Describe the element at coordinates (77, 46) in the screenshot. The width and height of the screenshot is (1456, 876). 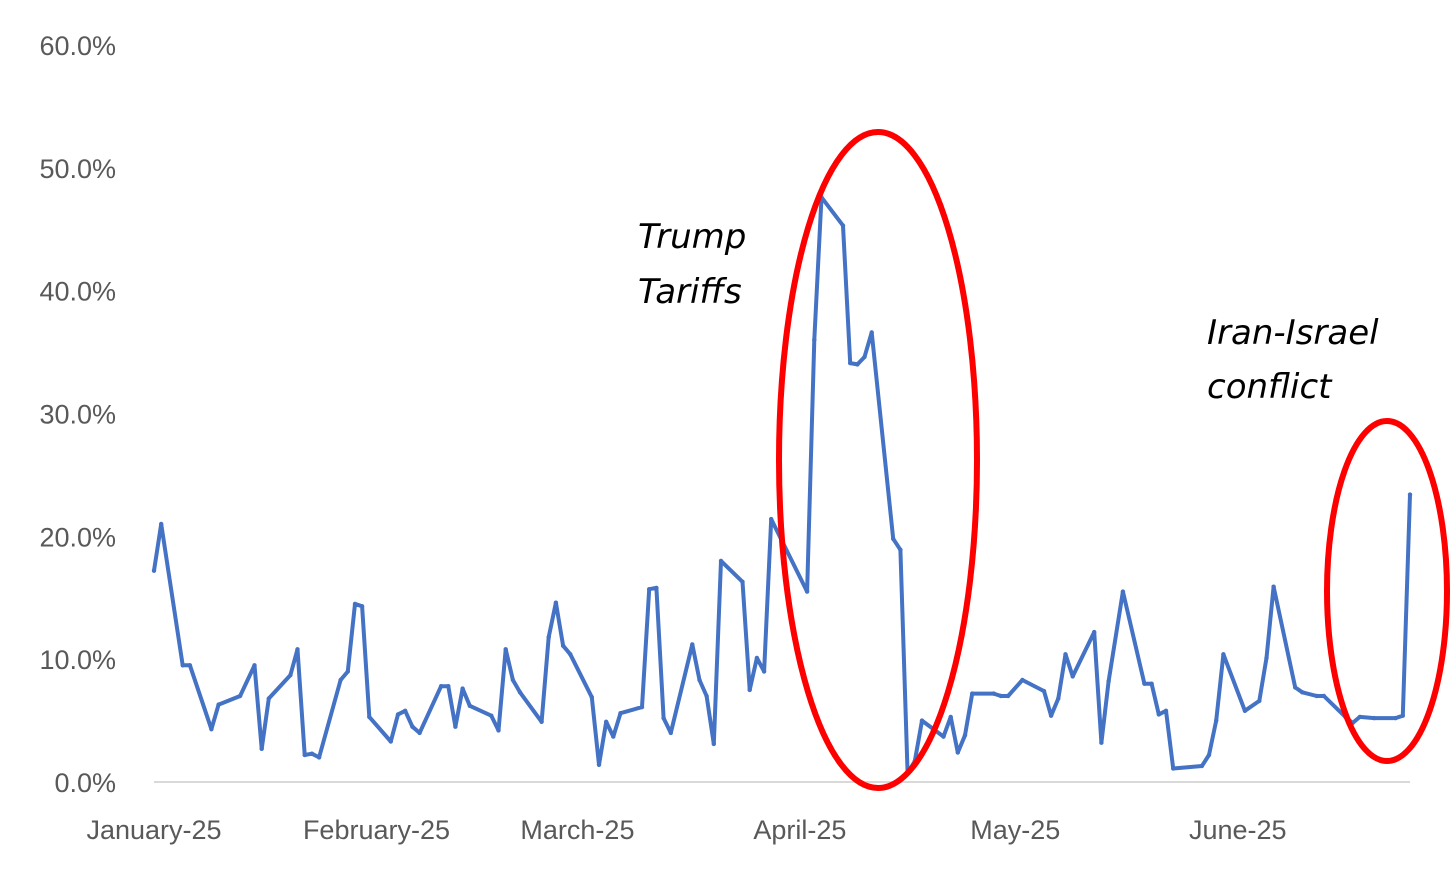
I see `y-tick-label: 60.0%` at that location.